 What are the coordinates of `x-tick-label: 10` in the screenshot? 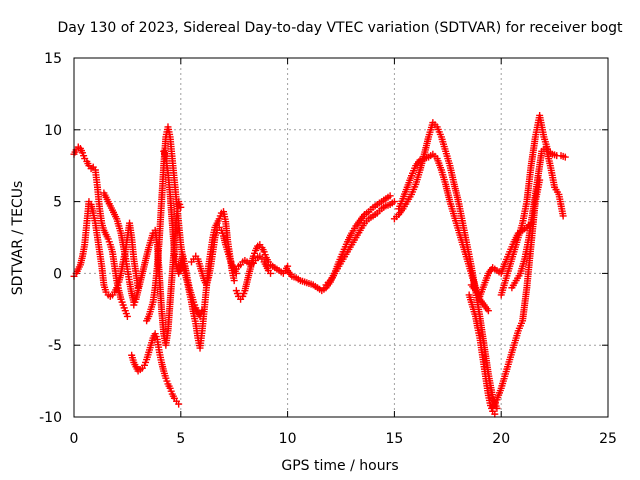 It's located at (288, 439).